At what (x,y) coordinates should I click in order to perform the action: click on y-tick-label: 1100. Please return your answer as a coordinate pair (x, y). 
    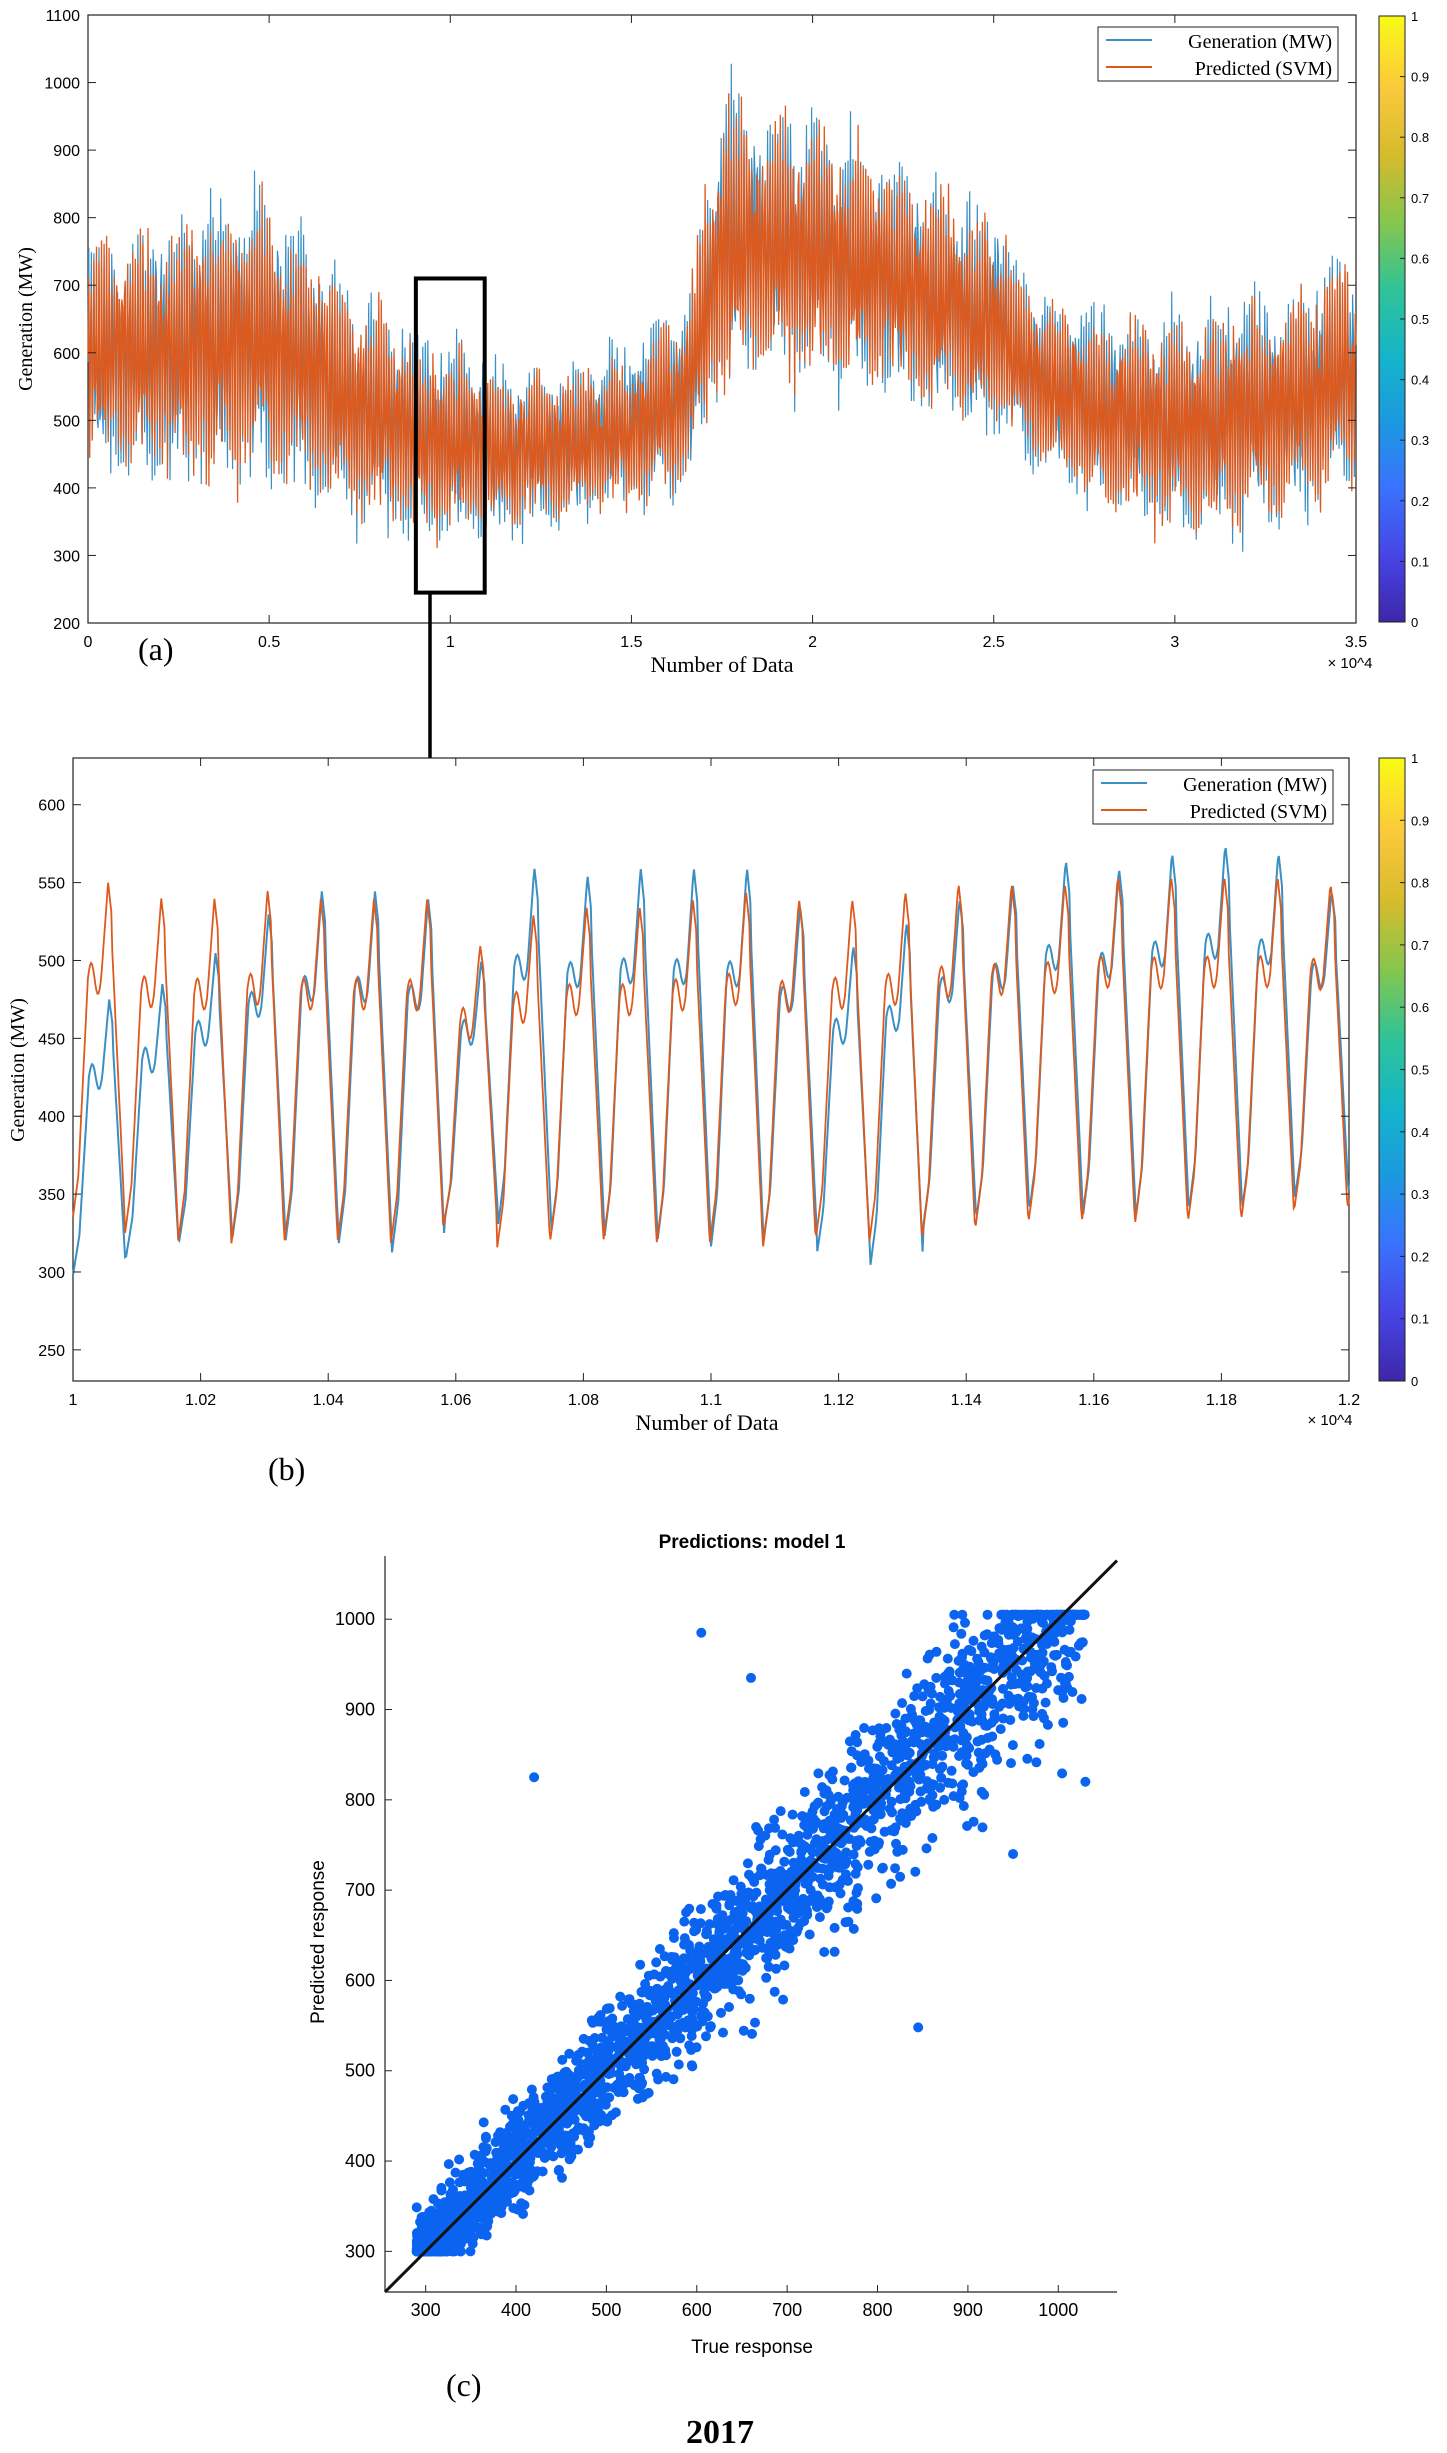
    Looking at the image, I should click on (63, 16).